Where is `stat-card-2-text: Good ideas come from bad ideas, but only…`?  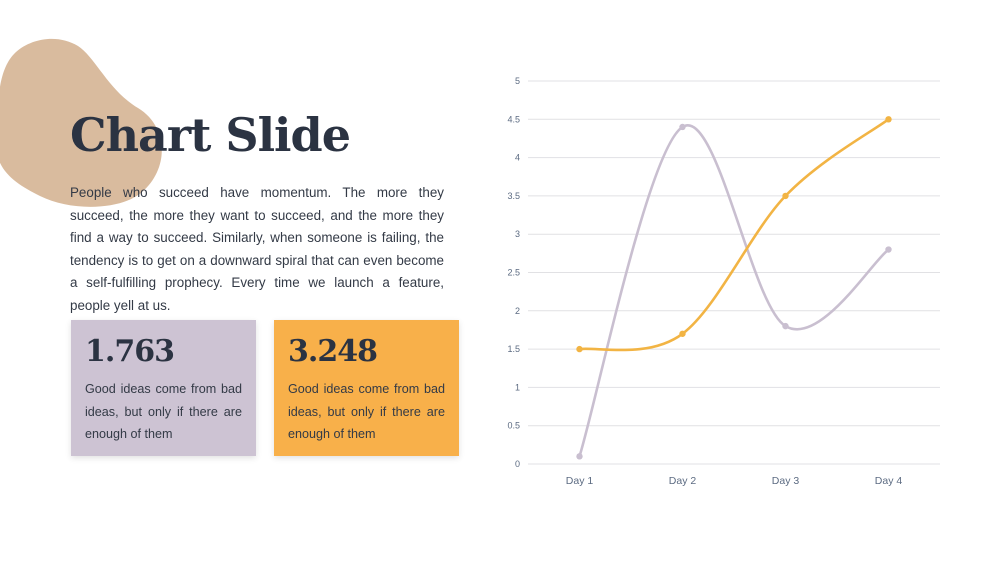 stat-card-2-text: Good ideas come from bad ideas, but only… is located at coordinates (366, 411).